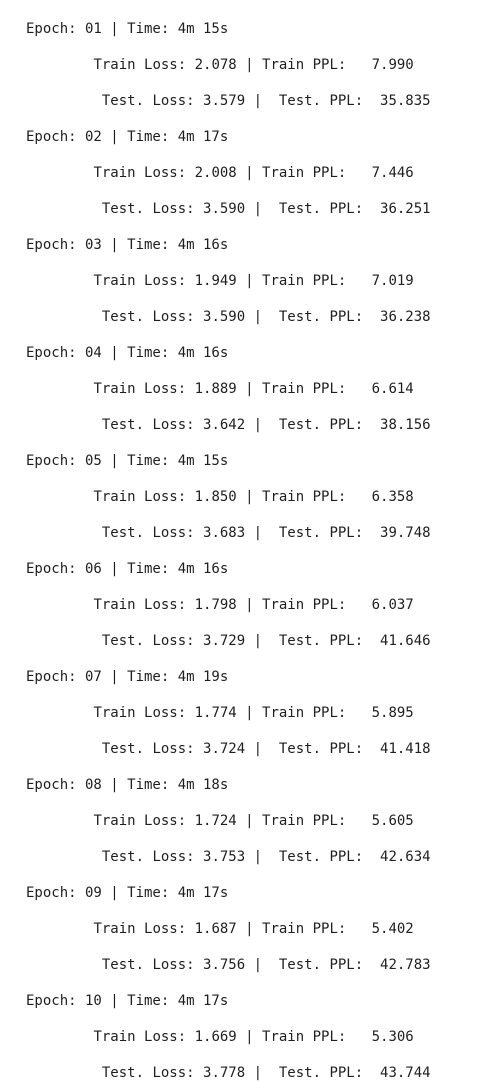 The width and height of the screenshot is (502, 1082). I want to click on log-line: Test. Loss: 3.778 | Test. PPL: 43.744, so click(228, 1073).